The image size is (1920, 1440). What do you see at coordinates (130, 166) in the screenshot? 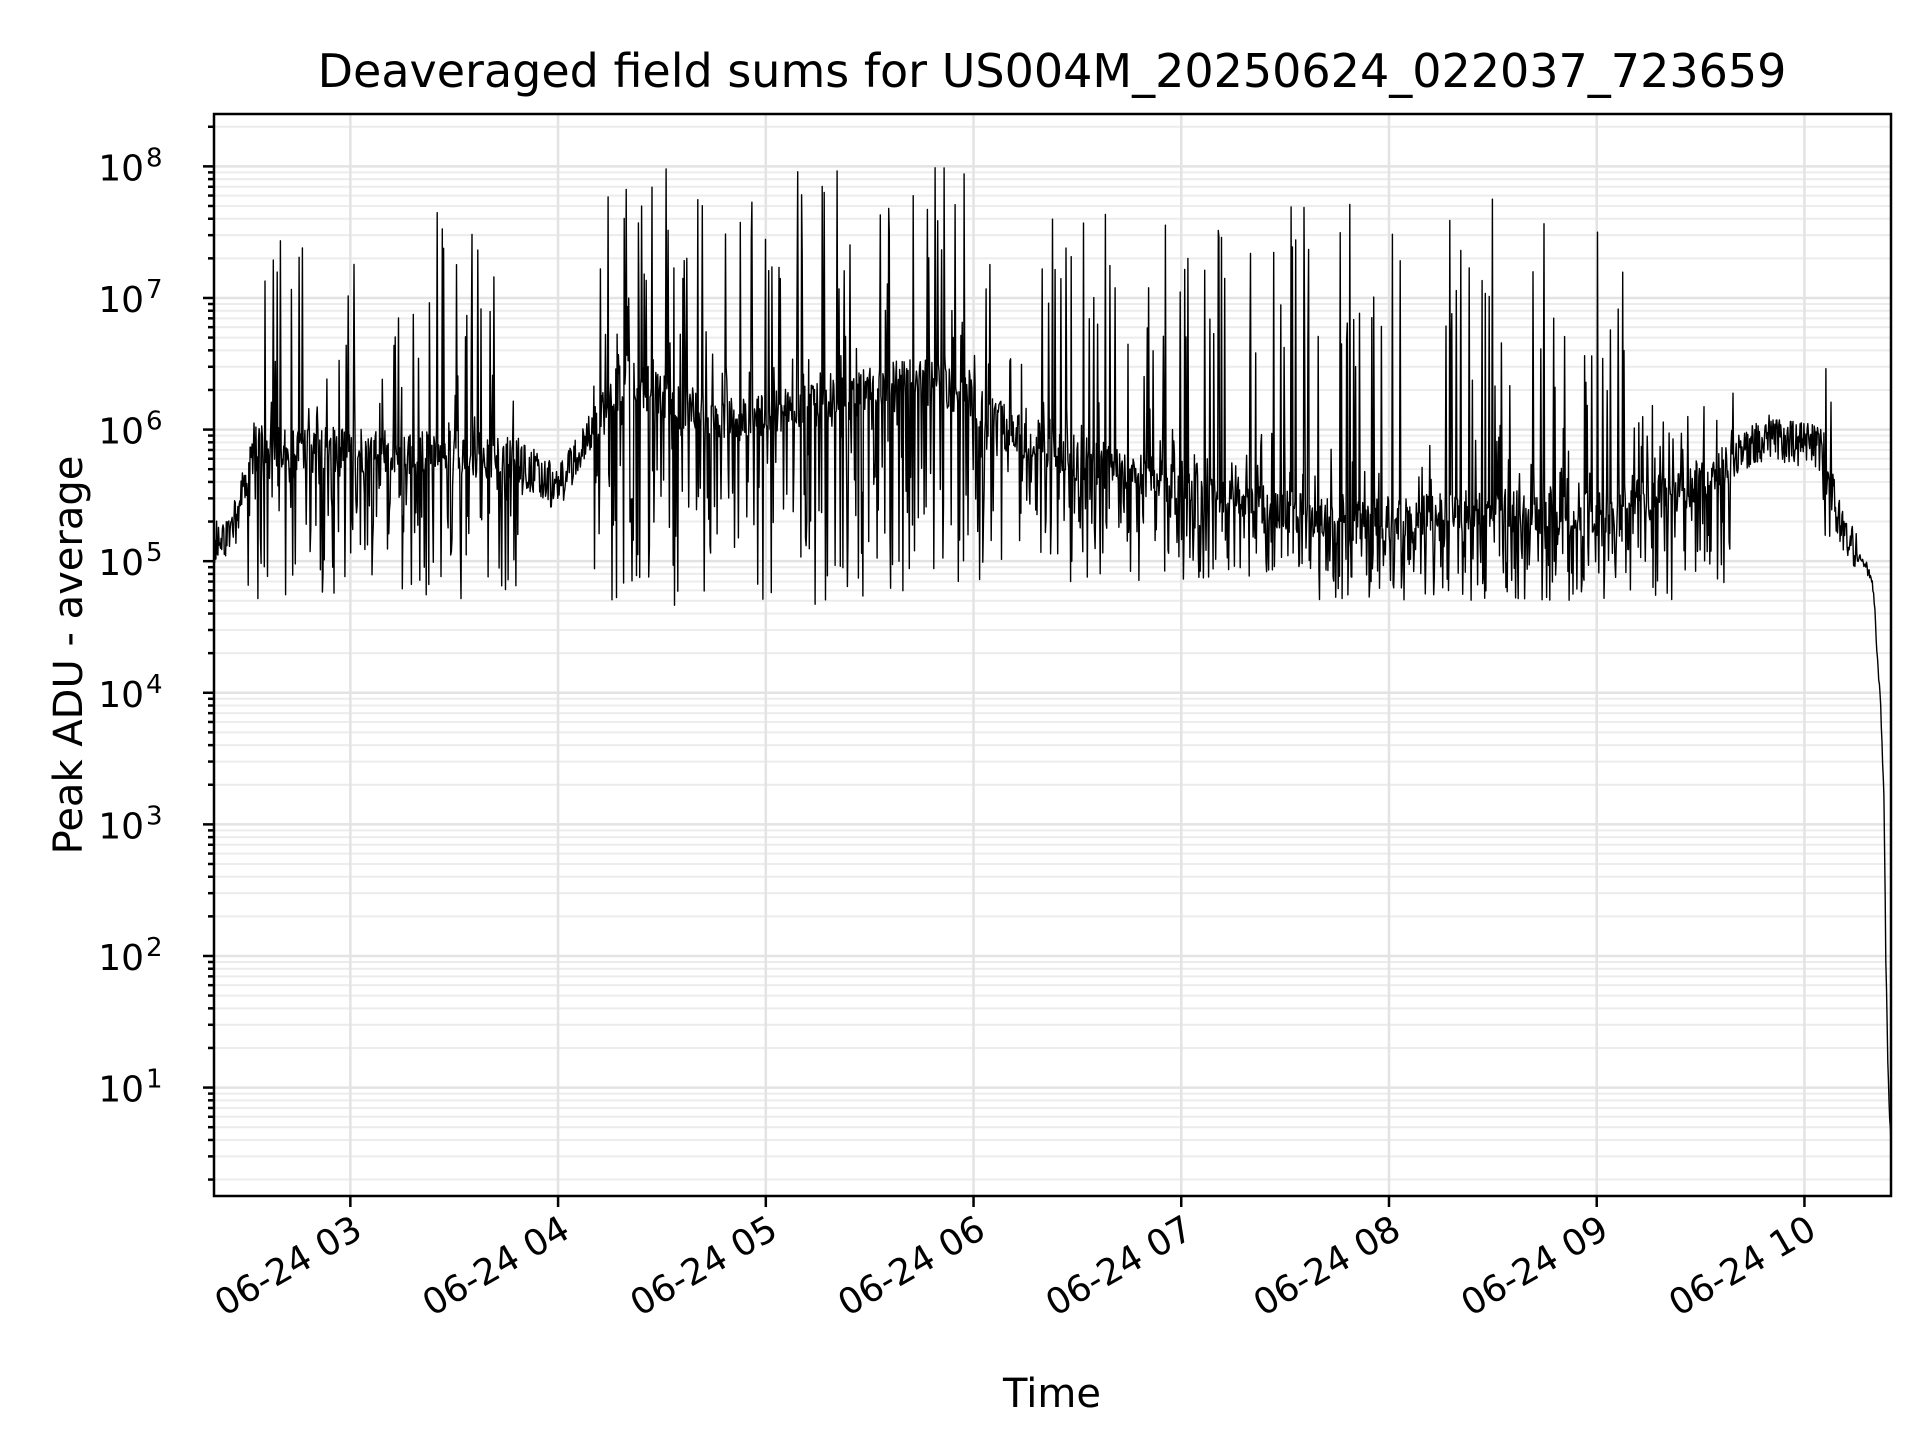
I see `y-tick-label: 108` at bounding box center [130, 166].